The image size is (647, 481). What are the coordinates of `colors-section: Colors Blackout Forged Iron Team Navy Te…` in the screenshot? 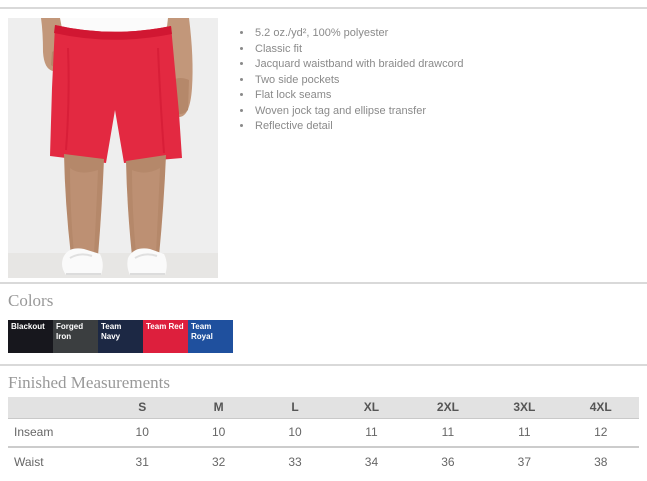 It's located at (323, 322).